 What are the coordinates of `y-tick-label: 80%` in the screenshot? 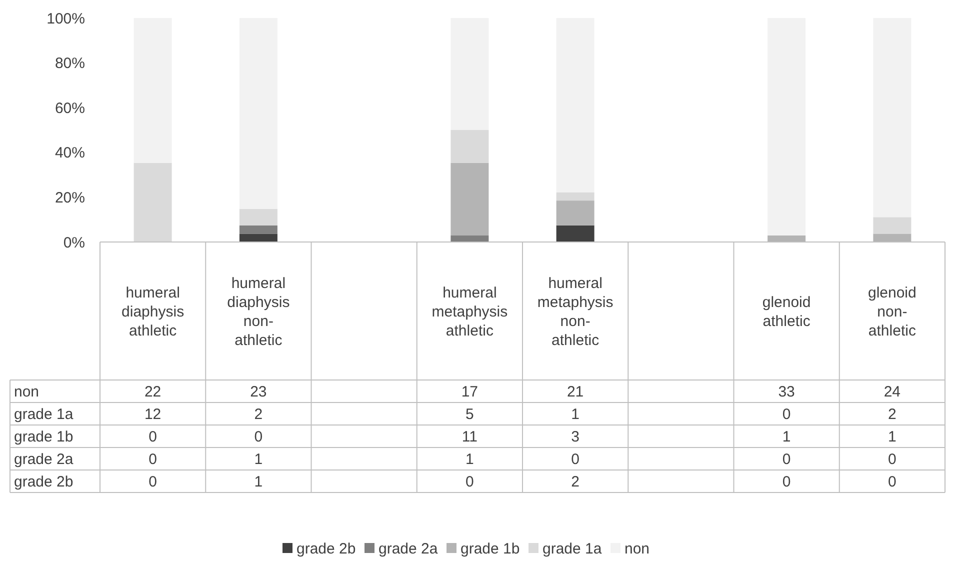 It's located at (69, 63).